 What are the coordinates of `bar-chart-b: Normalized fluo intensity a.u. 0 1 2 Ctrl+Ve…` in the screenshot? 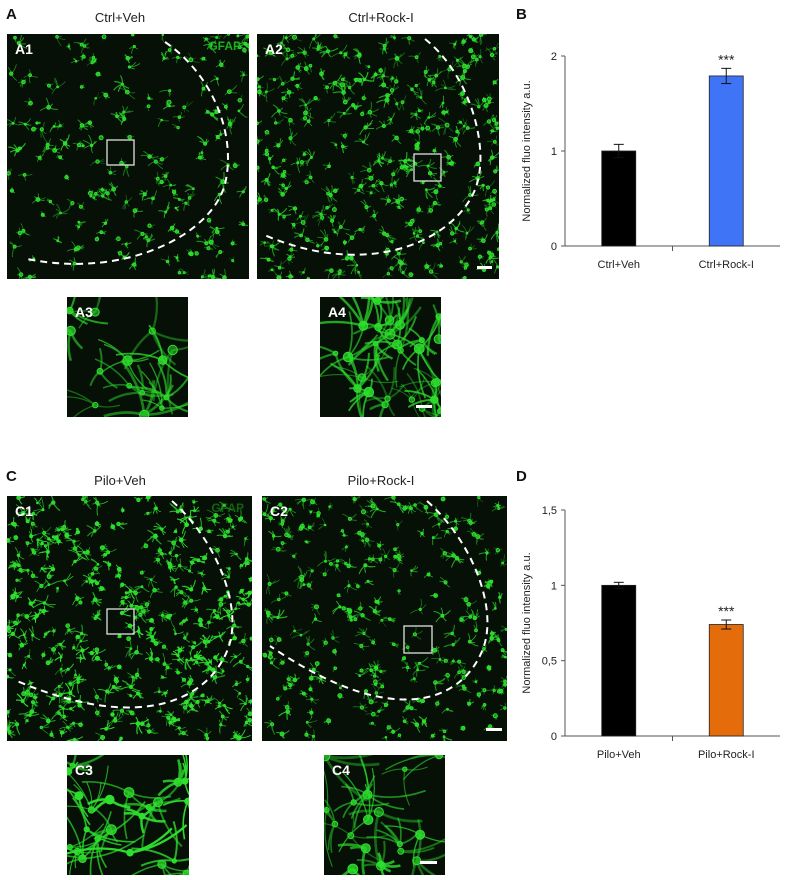 It's located at (647, 160).